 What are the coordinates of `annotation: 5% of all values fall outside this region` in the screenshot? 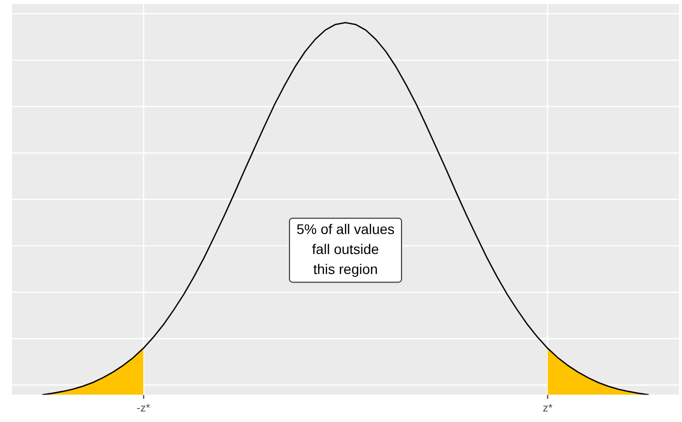 It's located at (345, 249).